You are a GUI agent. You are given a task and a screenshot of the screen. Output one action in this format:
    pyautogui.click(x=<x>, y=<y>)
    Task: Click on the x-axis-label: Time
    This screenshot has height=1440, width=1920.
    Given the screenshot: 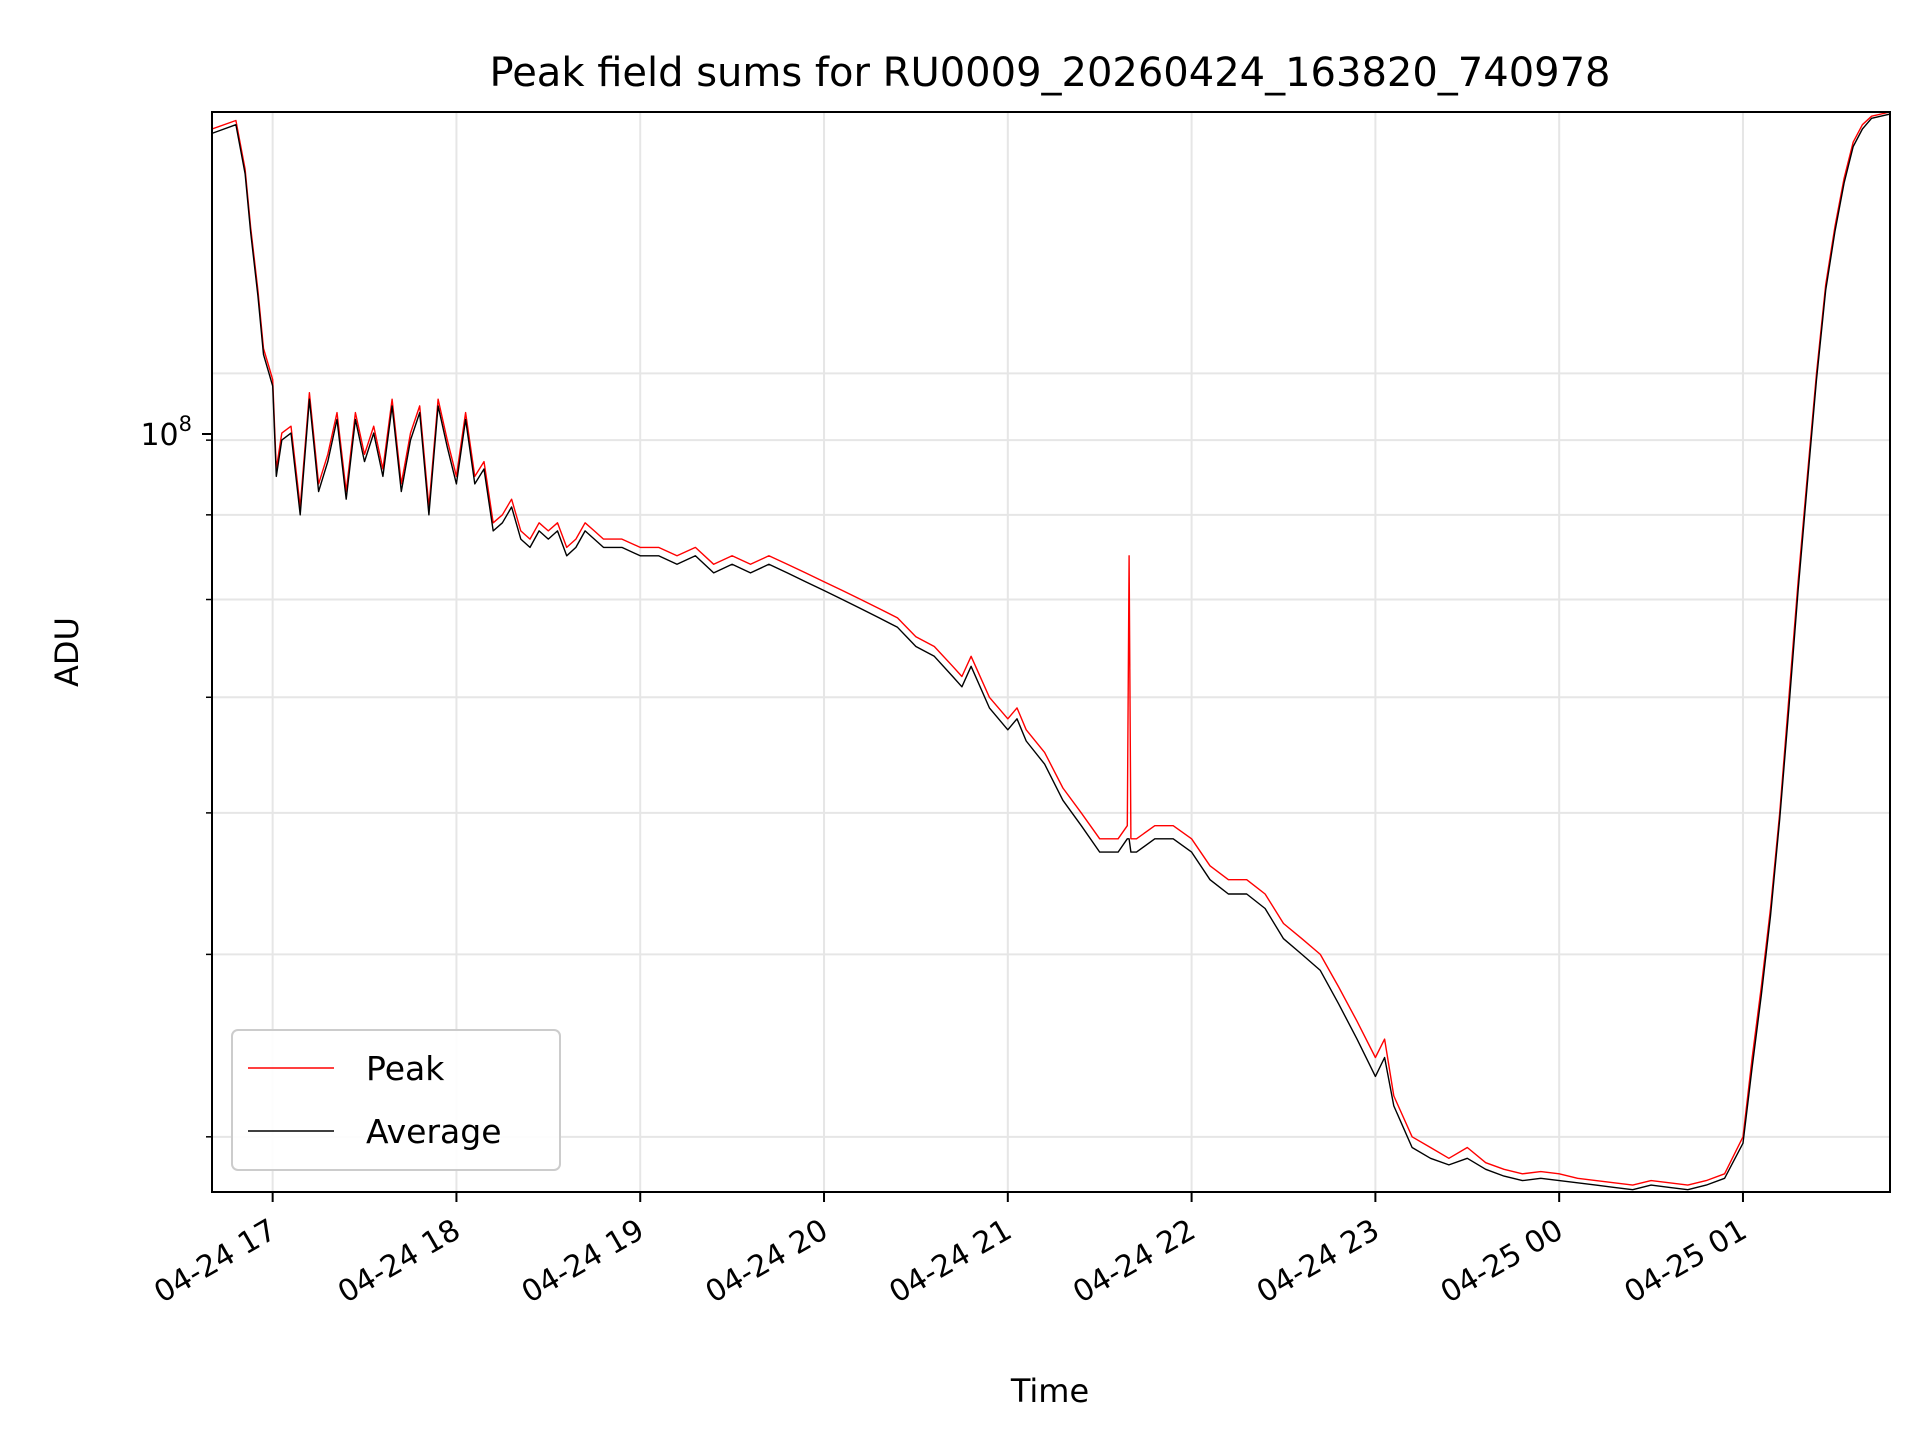 What is the action you would take?
    pyautogui.click(x=1049, y=1391)
    